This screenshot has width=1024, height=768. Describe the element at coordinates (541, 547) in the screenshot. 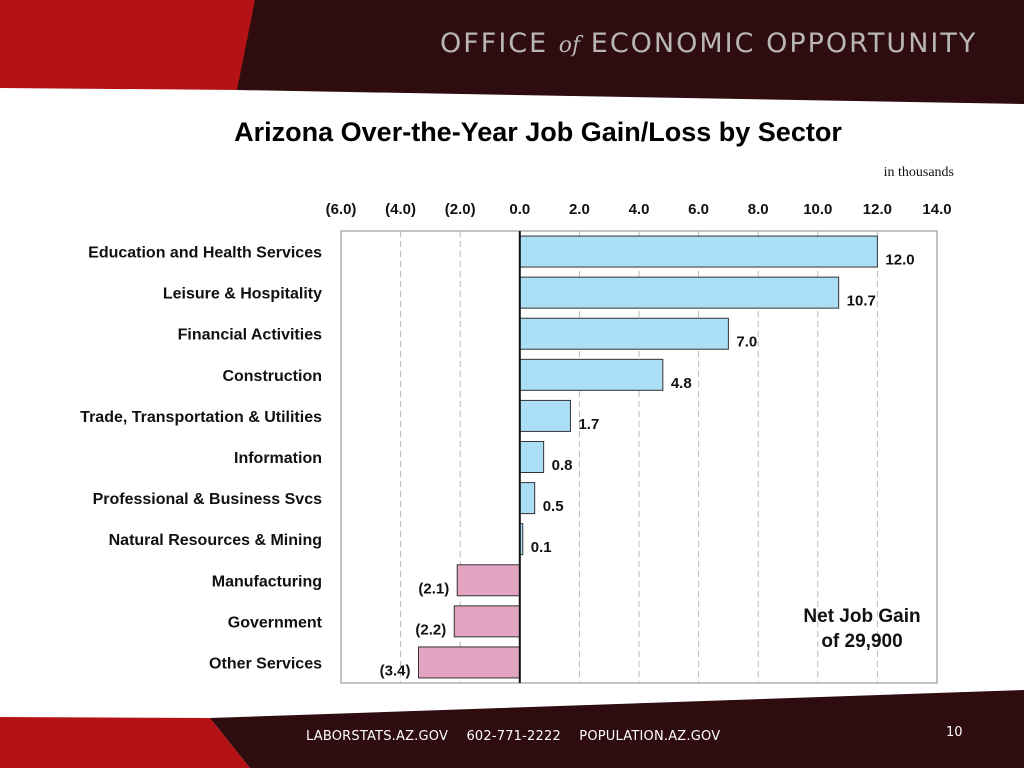

I see `data-label: 0.1` at that location.